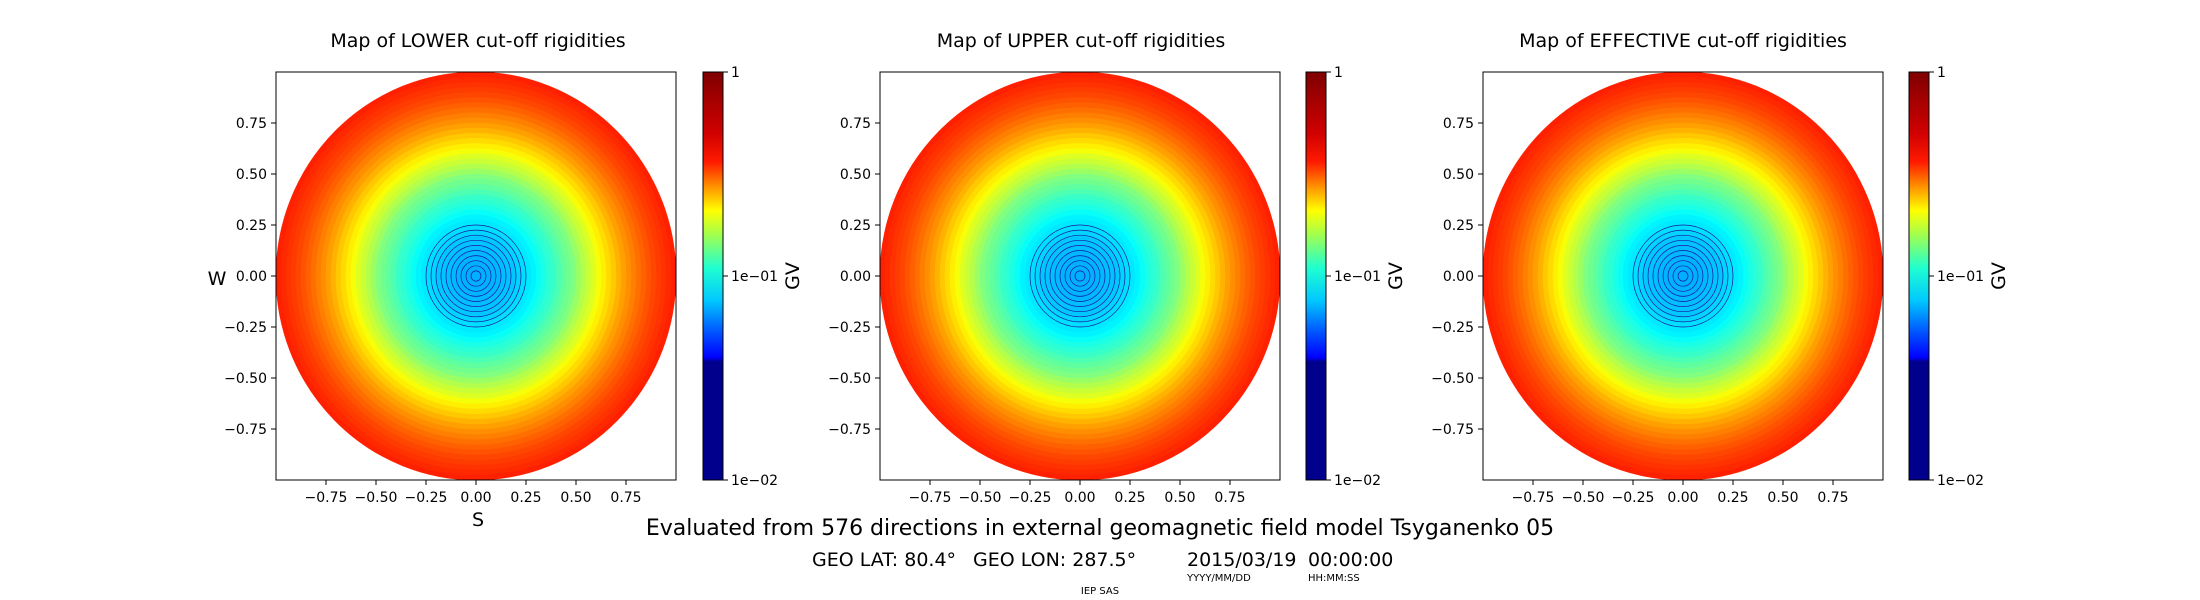 The height and width of the screenshot is (600, 2200). I want to click on geo-lat-text: GEO LAT: 80.4°, so click(884, 560).